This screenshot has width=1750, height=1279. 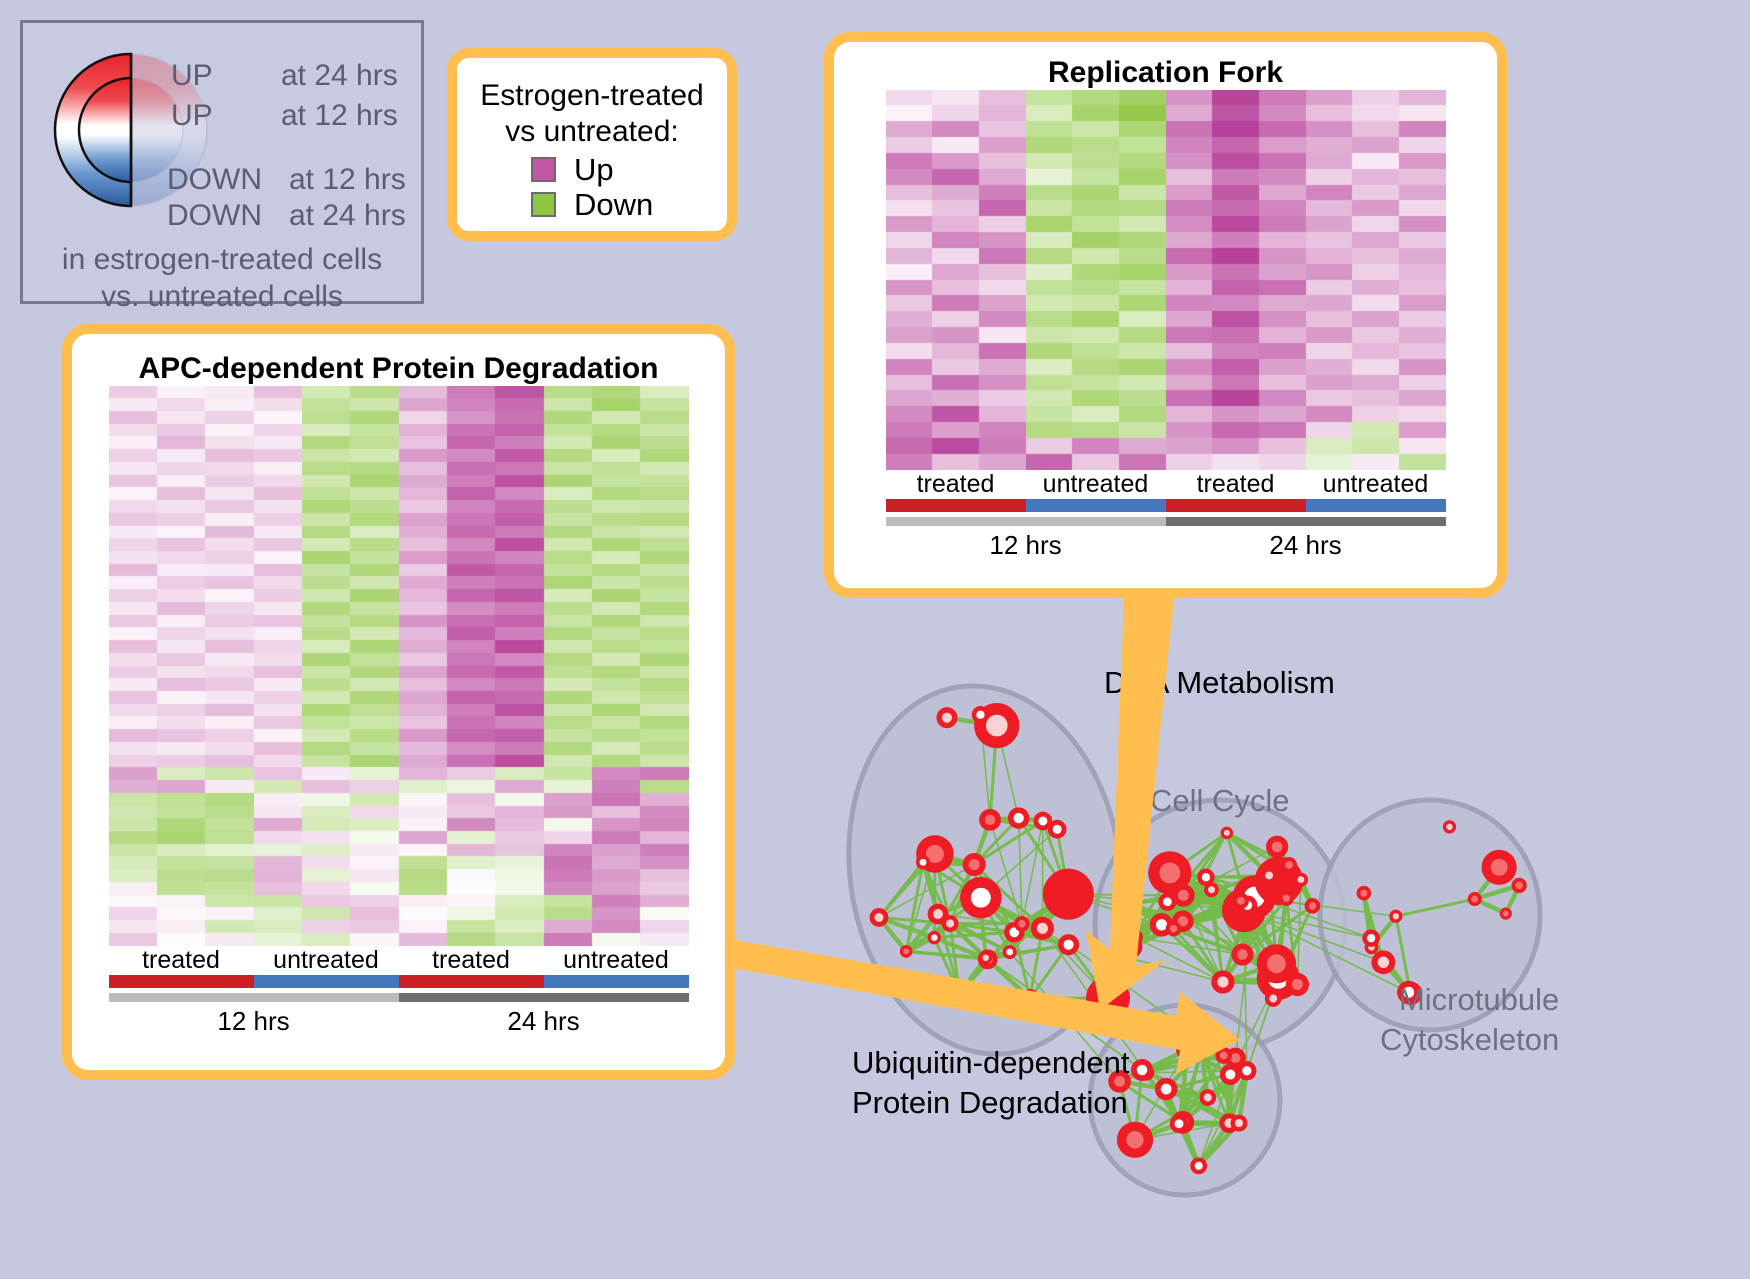 I want to click on treatment-color-bar, so click(x=398, y=981).